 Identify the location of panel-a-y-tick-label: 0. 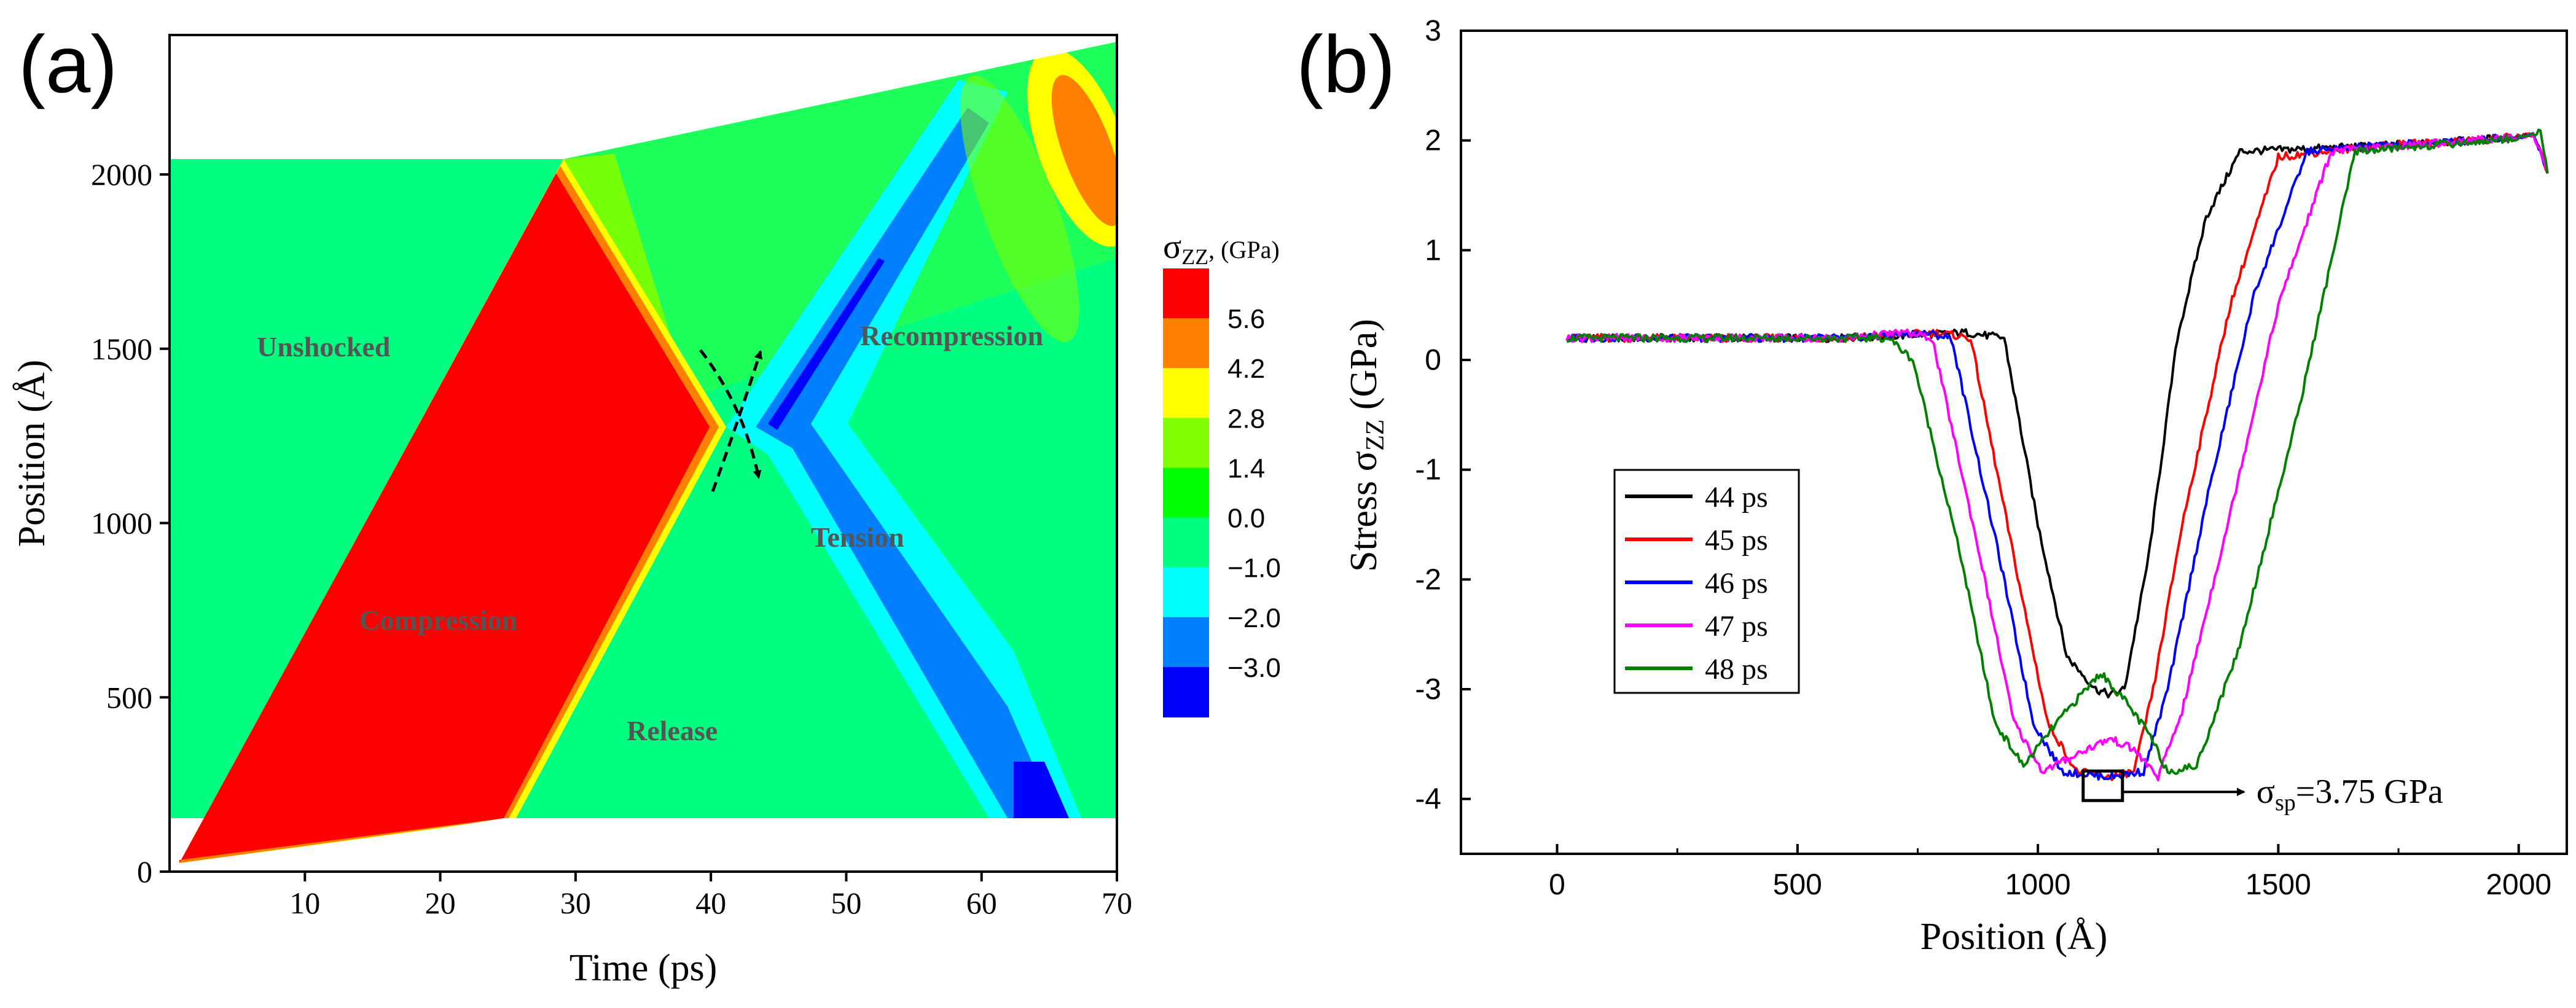
(144, 871).